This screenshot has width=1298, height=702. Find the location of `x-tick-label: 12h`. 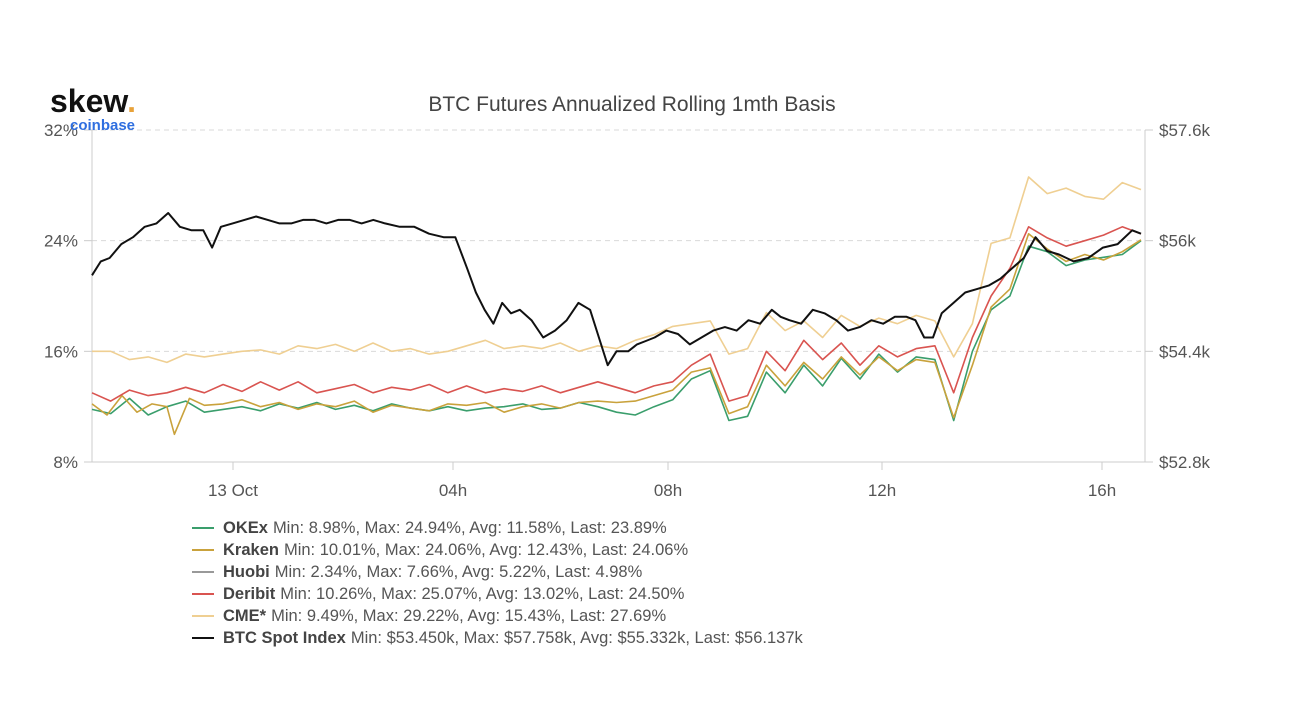

x-tick-label: 12h is located at coordinates (882, 490).